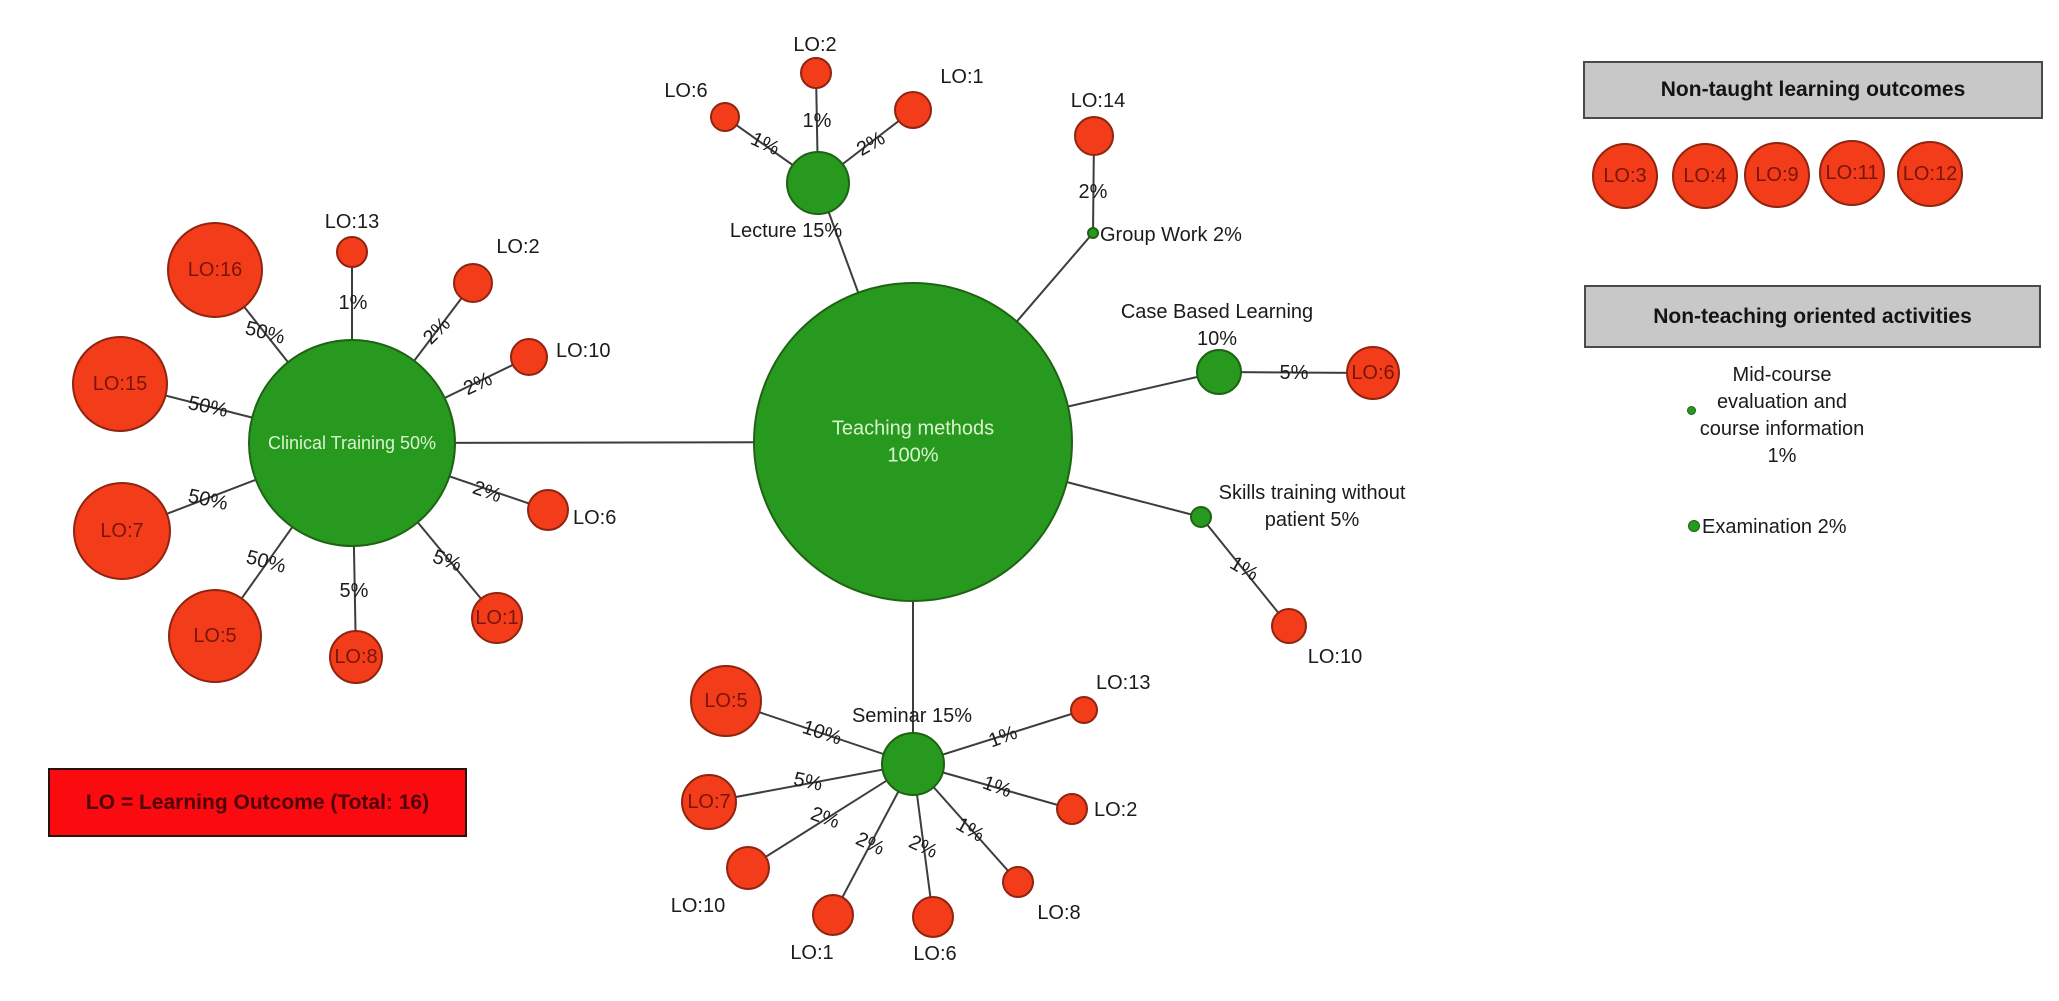 The height and width of the screenshot is (1001, 2059). I want to click on node-gw, so click(1093, 233).